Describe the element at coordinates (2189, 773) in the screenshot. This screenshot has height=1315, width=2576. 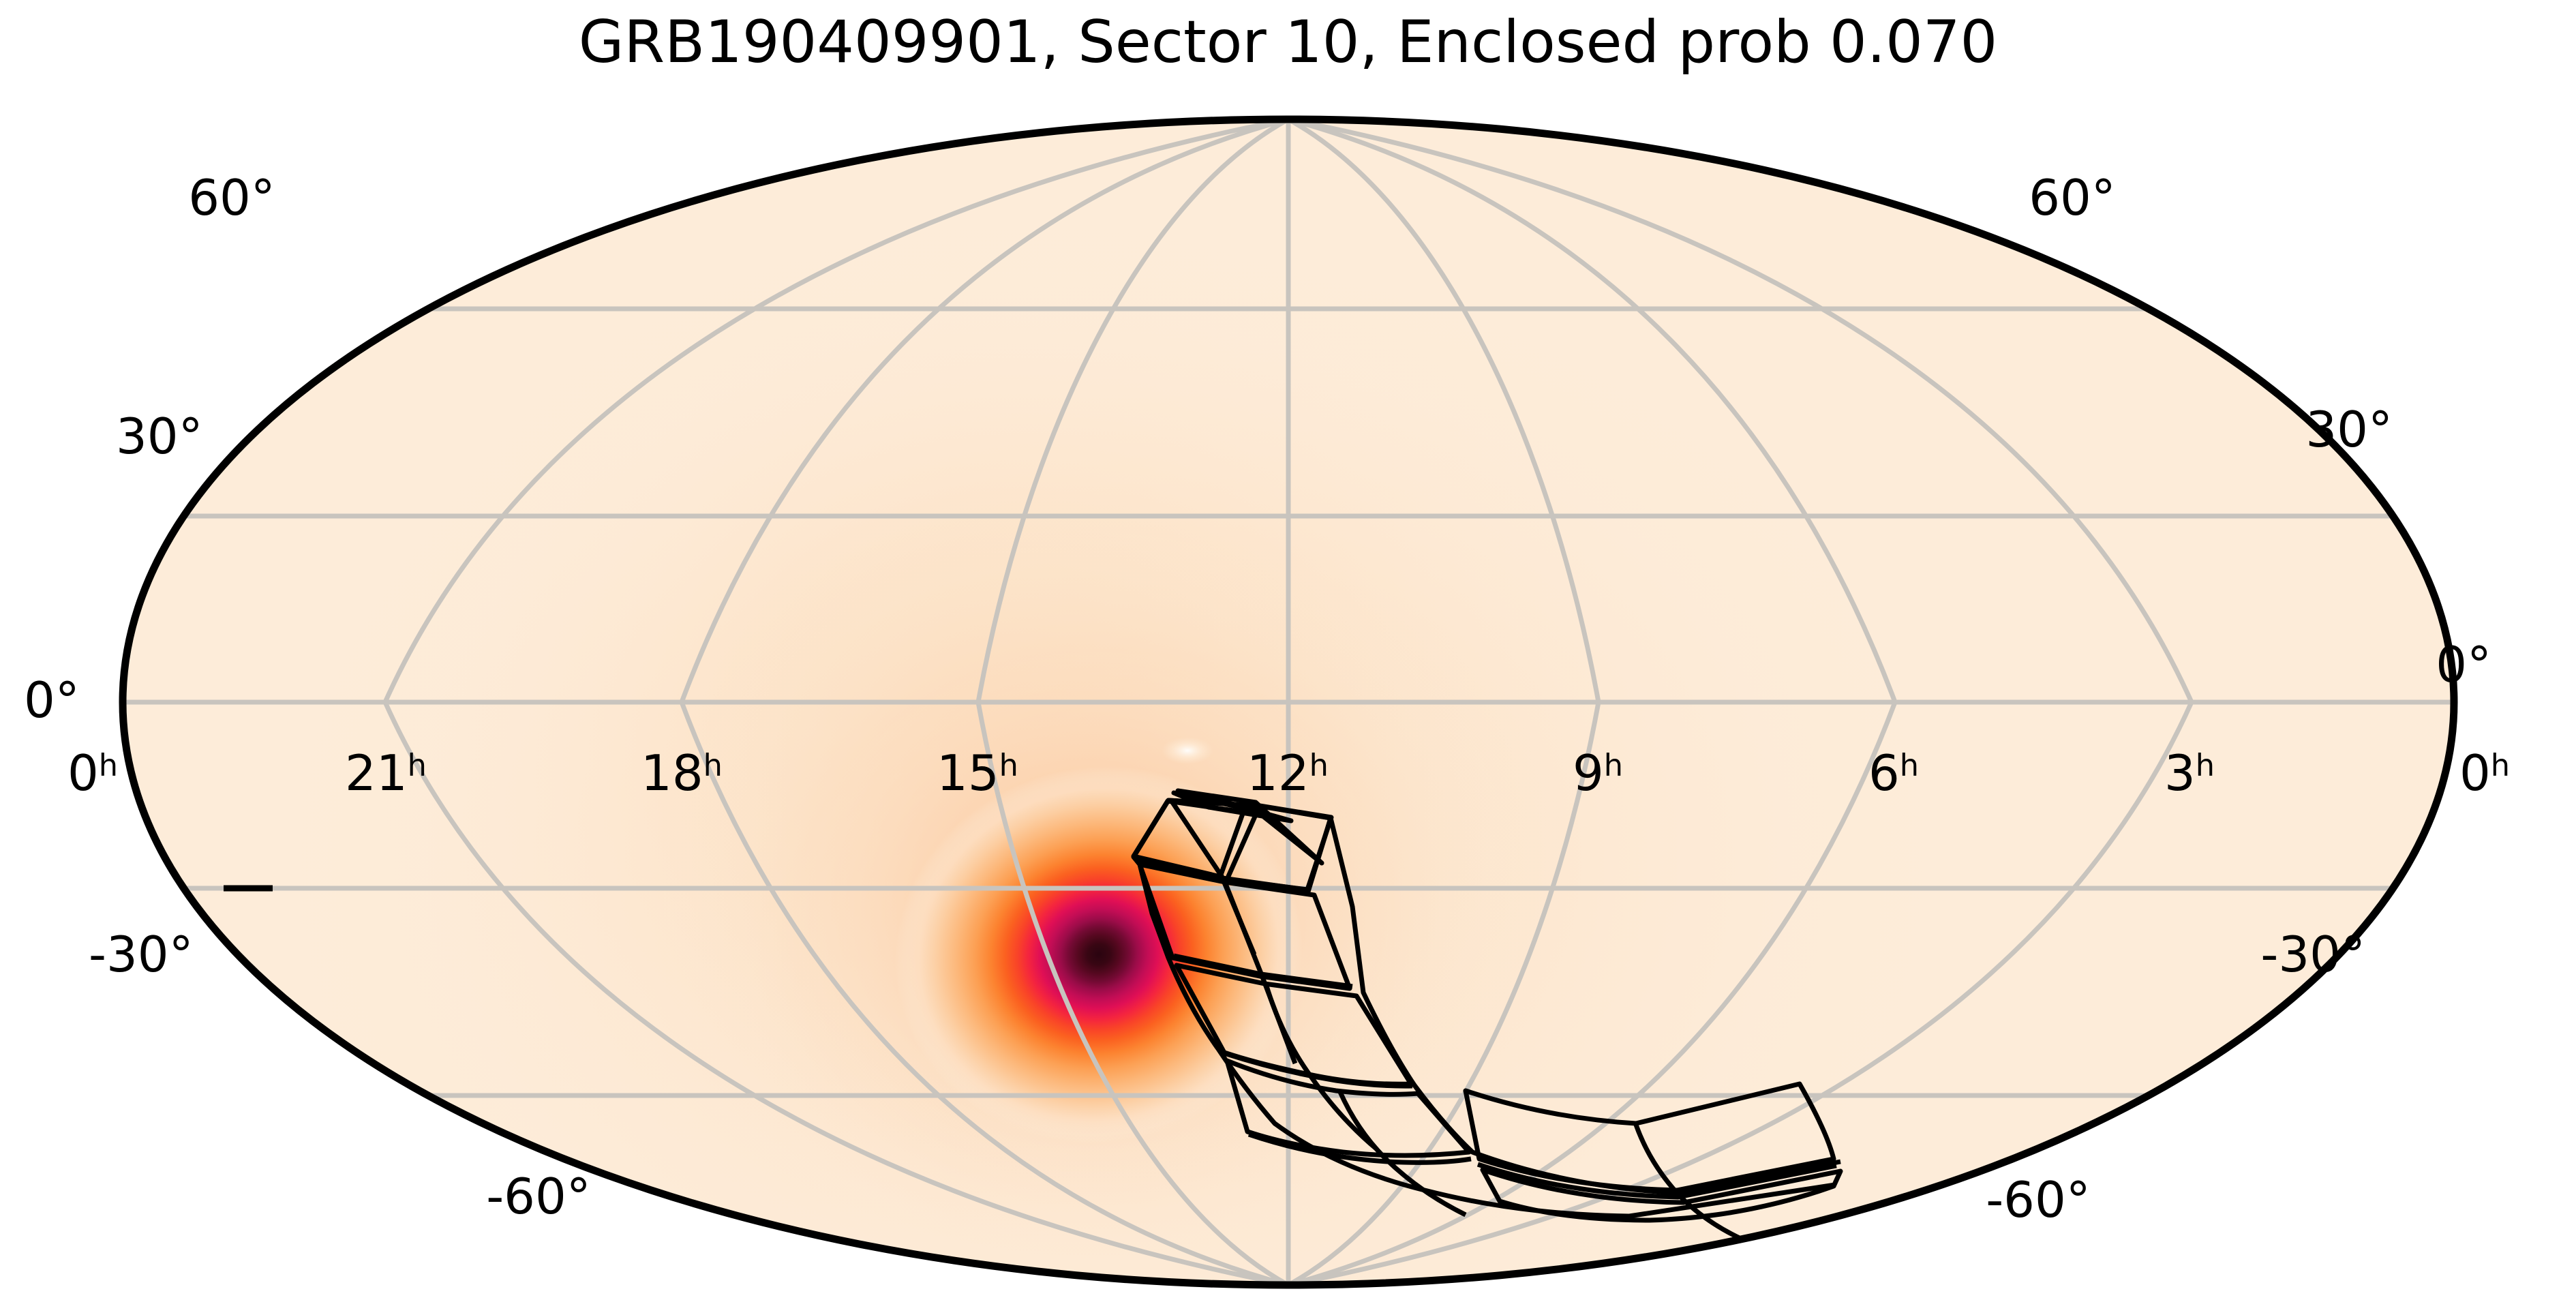
I see `ra-label-3h: 3h` at that location.